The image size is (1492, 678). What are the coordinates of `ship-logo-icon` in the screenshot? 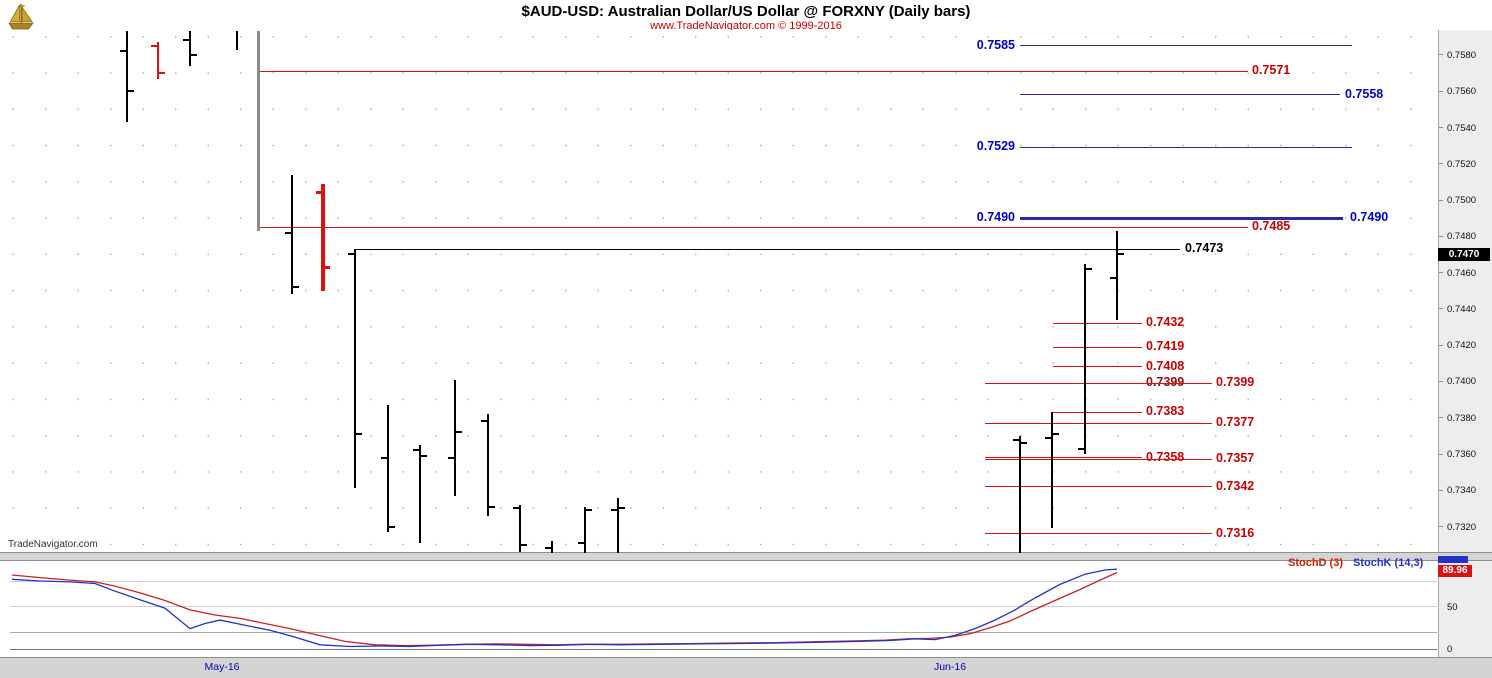 It's located at (21, 17).